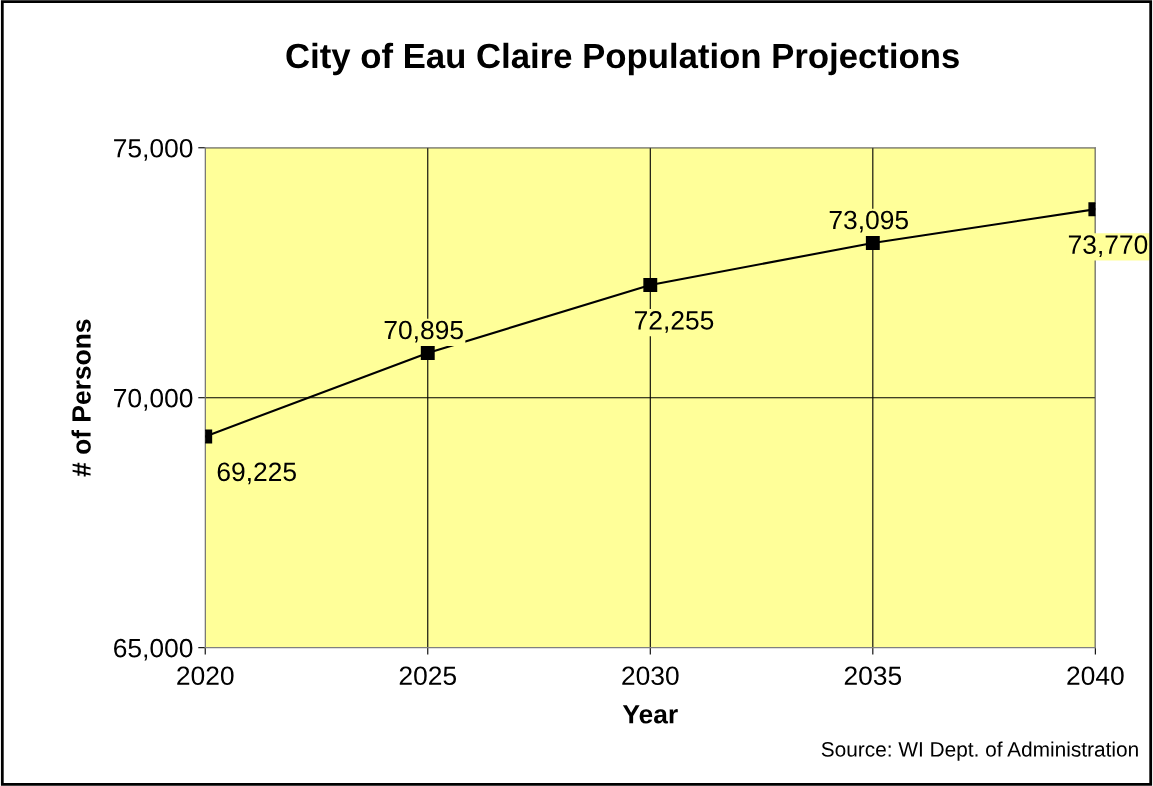 The width and height of the screenshot is (1153, 786). Describe the element at coordinates (674, 322) in the screenshot. I see `data-label: 72,255` at that location.